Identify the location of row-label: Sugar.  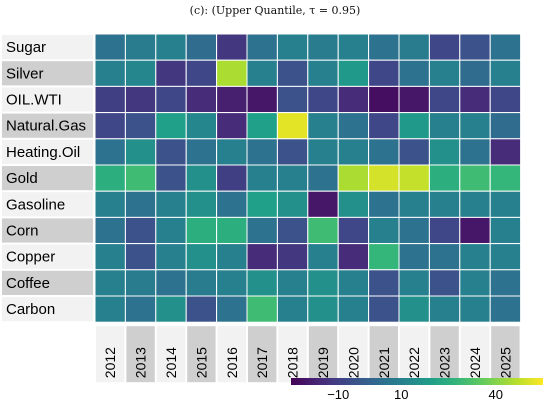
(26, 47).